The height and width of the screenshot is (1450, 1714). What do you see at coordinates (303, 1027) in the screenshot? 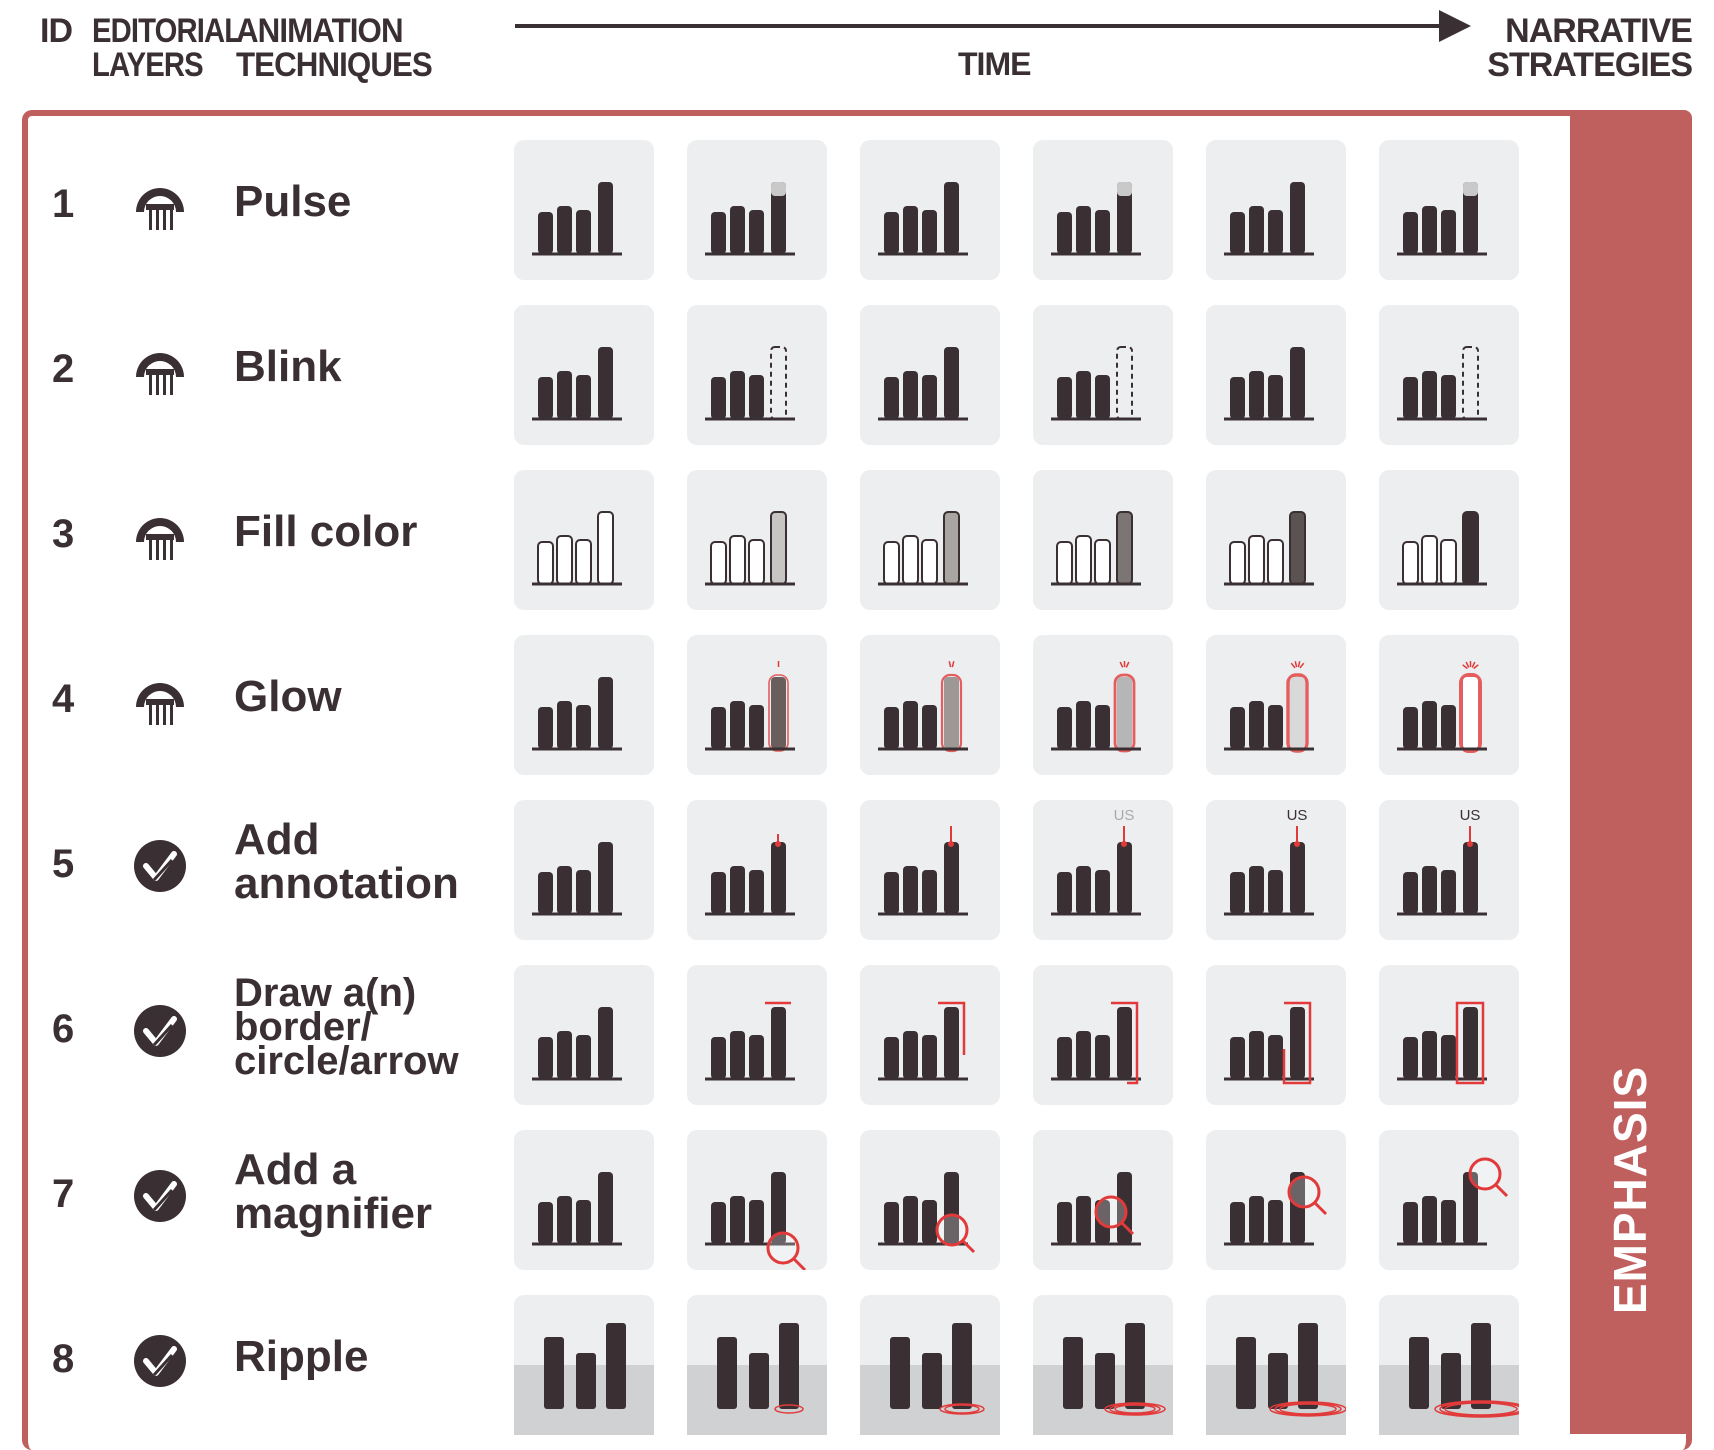
I see `technique-name-line: border/` at bounding box center [303, 1027].